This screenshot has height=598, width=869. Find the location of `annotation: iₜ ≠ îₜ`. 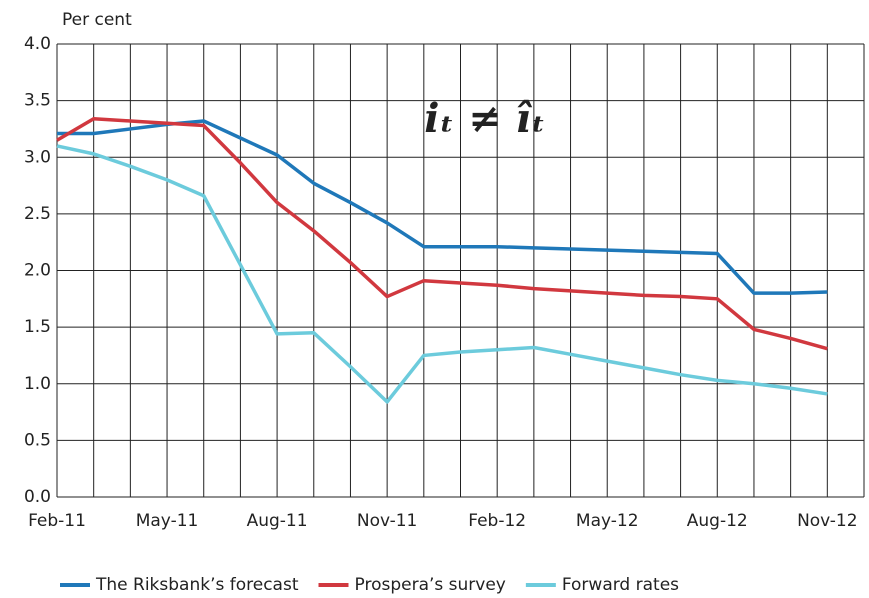

annotation: iₜ ≠ îₜ is located at coordinates (484, 118).